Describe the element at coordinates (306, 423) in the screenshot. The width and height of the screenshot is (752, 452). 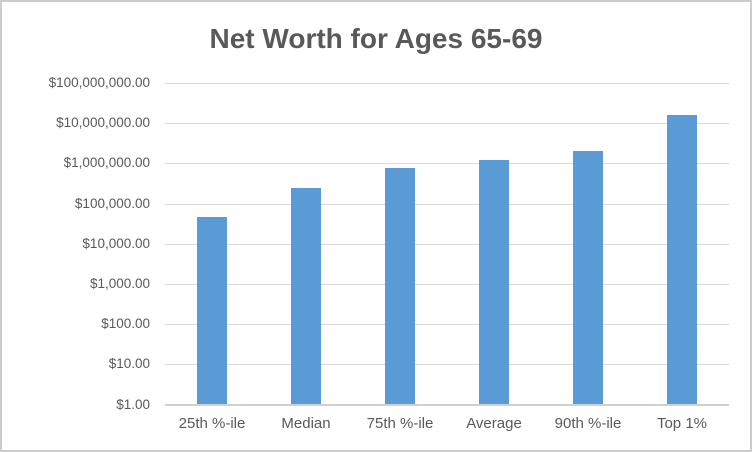
I see `x-tick-label: Median` at that location.